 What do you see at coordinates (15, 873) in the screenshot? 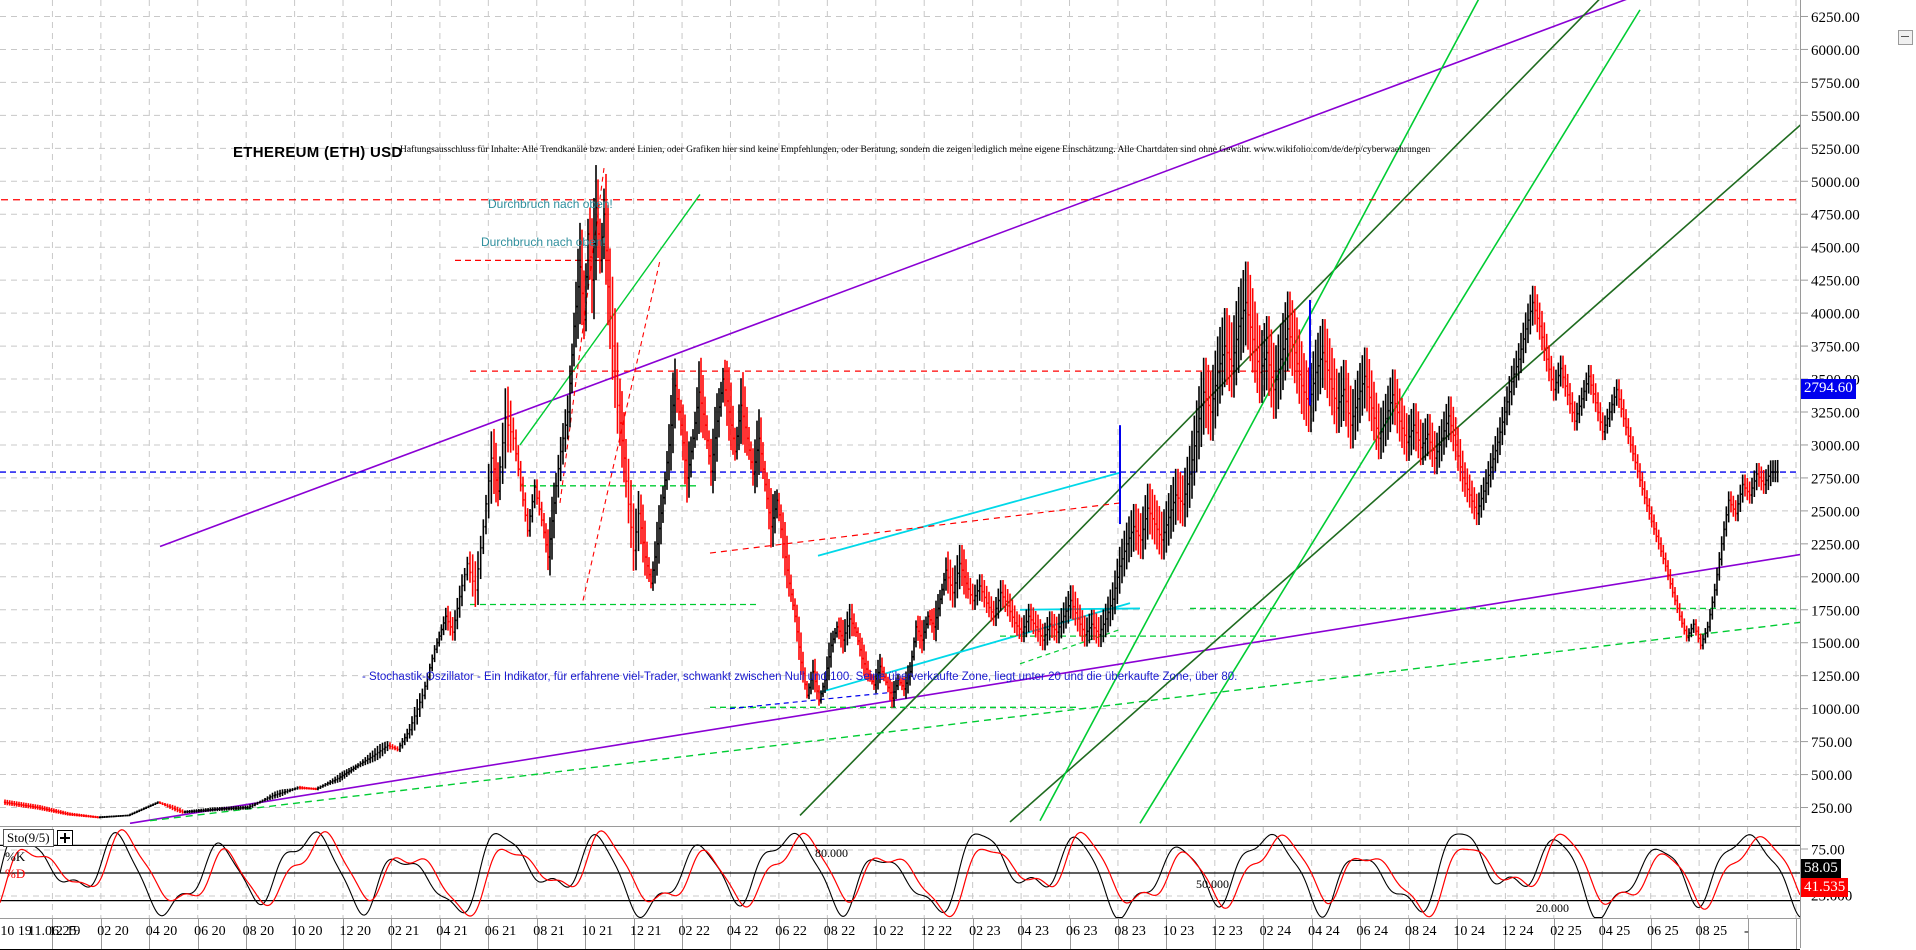
I see `stochastic-d-label: %D` at bounding box center [15, 873].